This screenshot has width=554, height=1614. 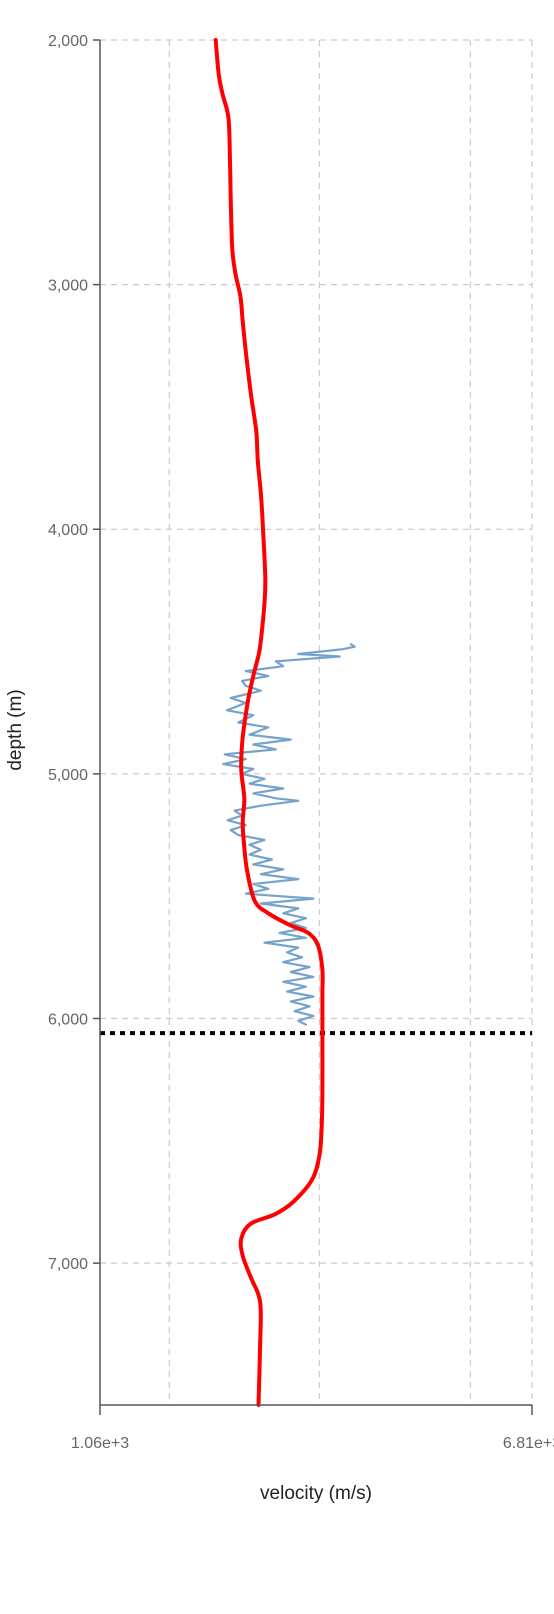 I want to click on x-tick-label-min: 1.06e+3, so click(x=100, y=1443).